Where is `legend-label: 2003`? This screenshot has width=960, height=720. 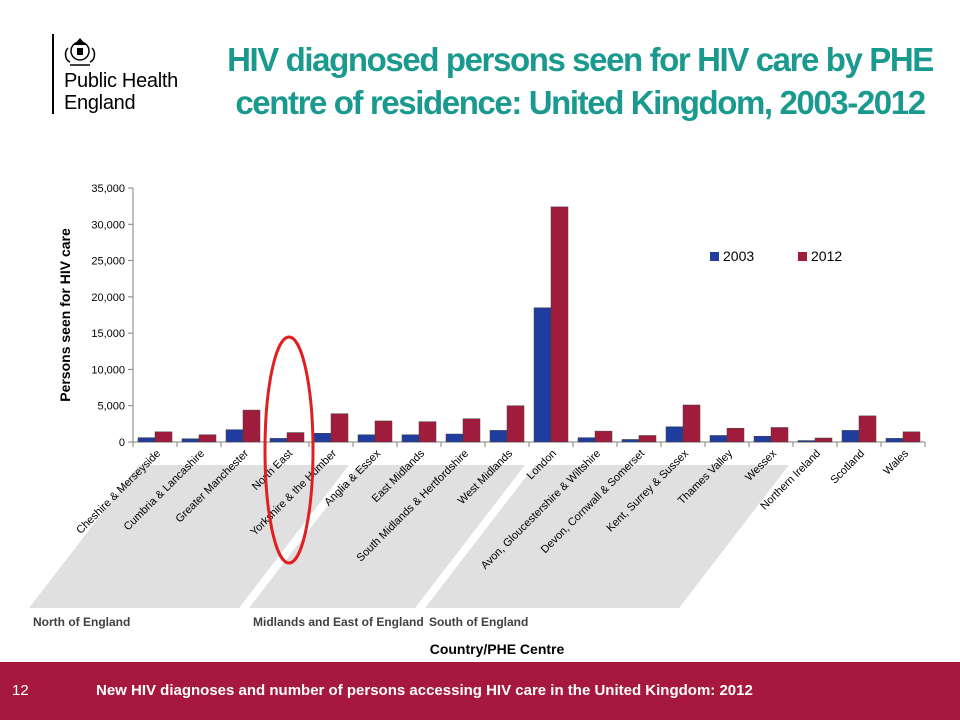
legend-label: 2003 is located at coordinates (738, 256).